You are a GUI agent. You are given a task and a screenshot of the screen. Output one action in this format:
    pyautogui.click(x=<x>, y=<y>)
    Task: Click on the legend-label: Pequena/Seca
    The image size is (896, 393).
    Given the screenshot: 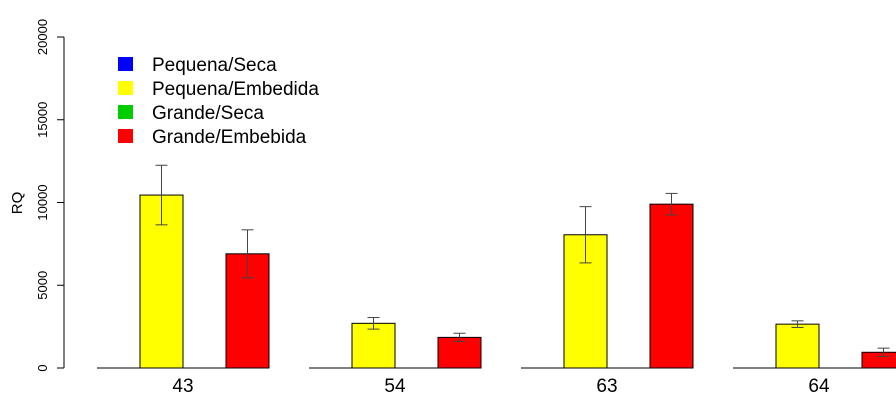 What is the action you would take?
    pyautogui.click(x=214, y=65)
    